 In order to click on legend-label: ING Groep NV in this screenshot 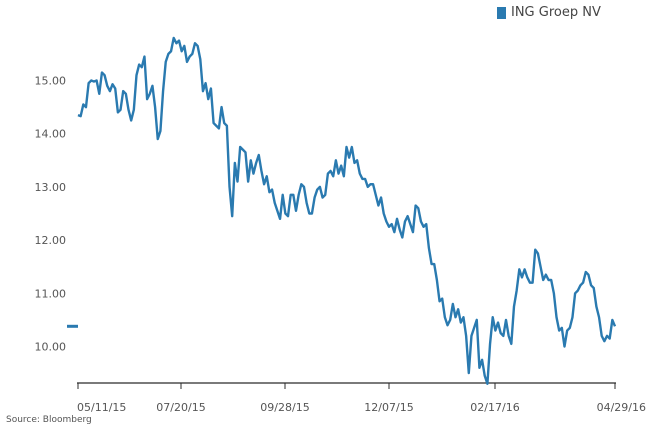, I will do `click(556, 12)`.